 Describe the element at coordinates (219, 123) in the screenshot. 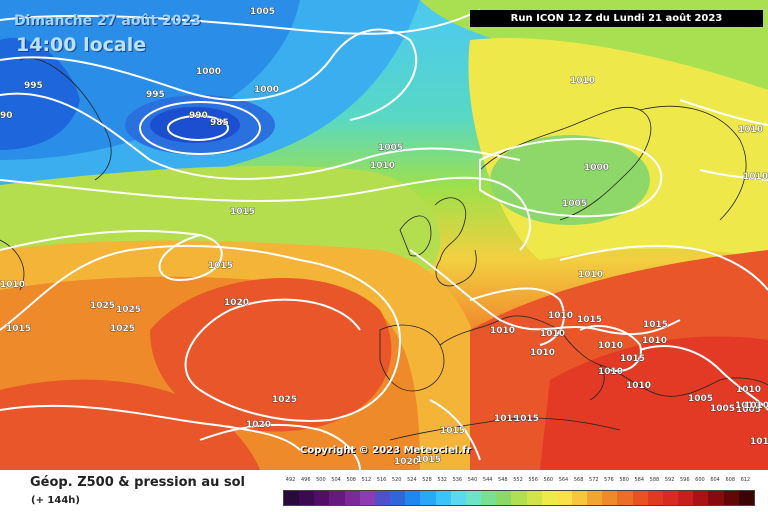

I see `isobar-label: 985` at that location.